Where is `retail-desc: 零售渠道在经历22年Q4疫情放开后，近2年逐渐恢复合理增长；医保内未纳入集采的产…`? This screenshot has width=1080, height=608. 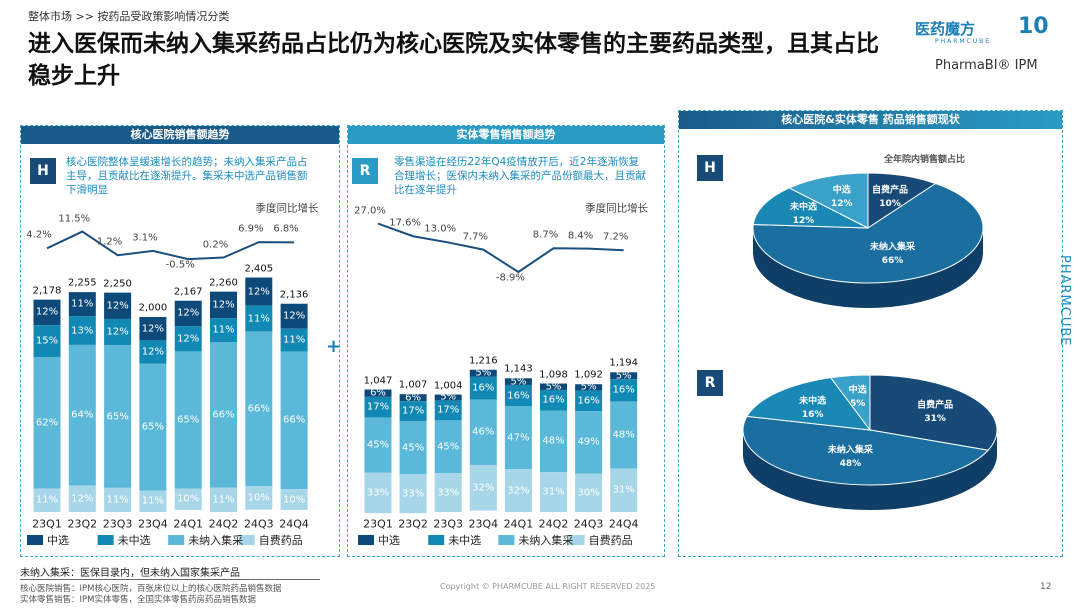 retail-desc: 零售渠道在经历22年Q4疫情放开后，近2年逐渐恢复合理增长；医保内未纳入集采的产… is located at coordinates (520, 176).